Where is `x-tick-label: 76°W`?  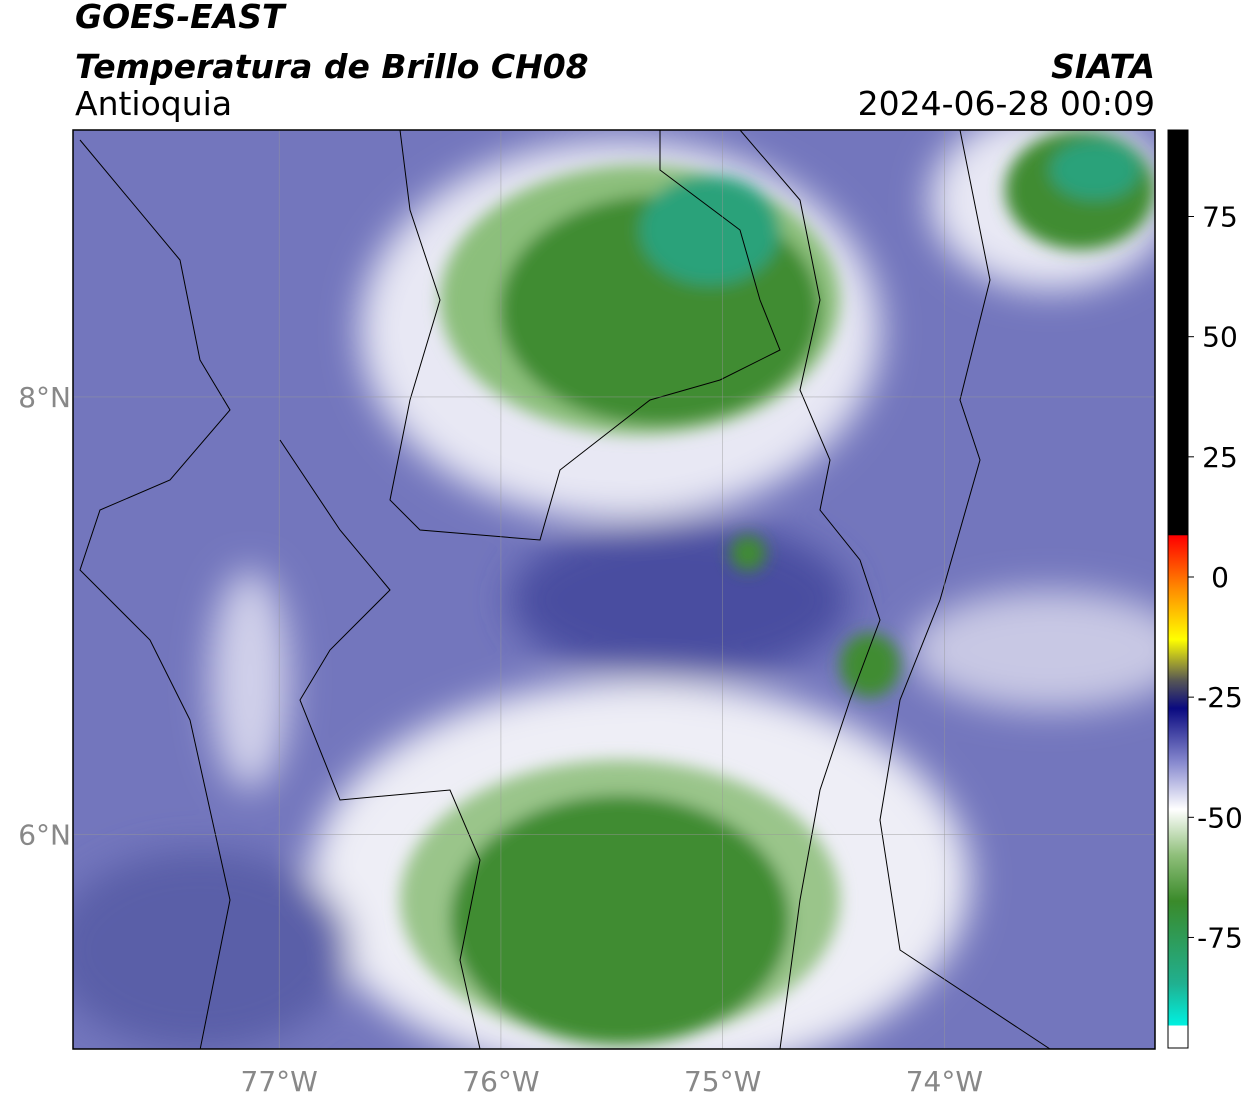
x-tick-label: 76°W is located at coordinates (500, 1081).